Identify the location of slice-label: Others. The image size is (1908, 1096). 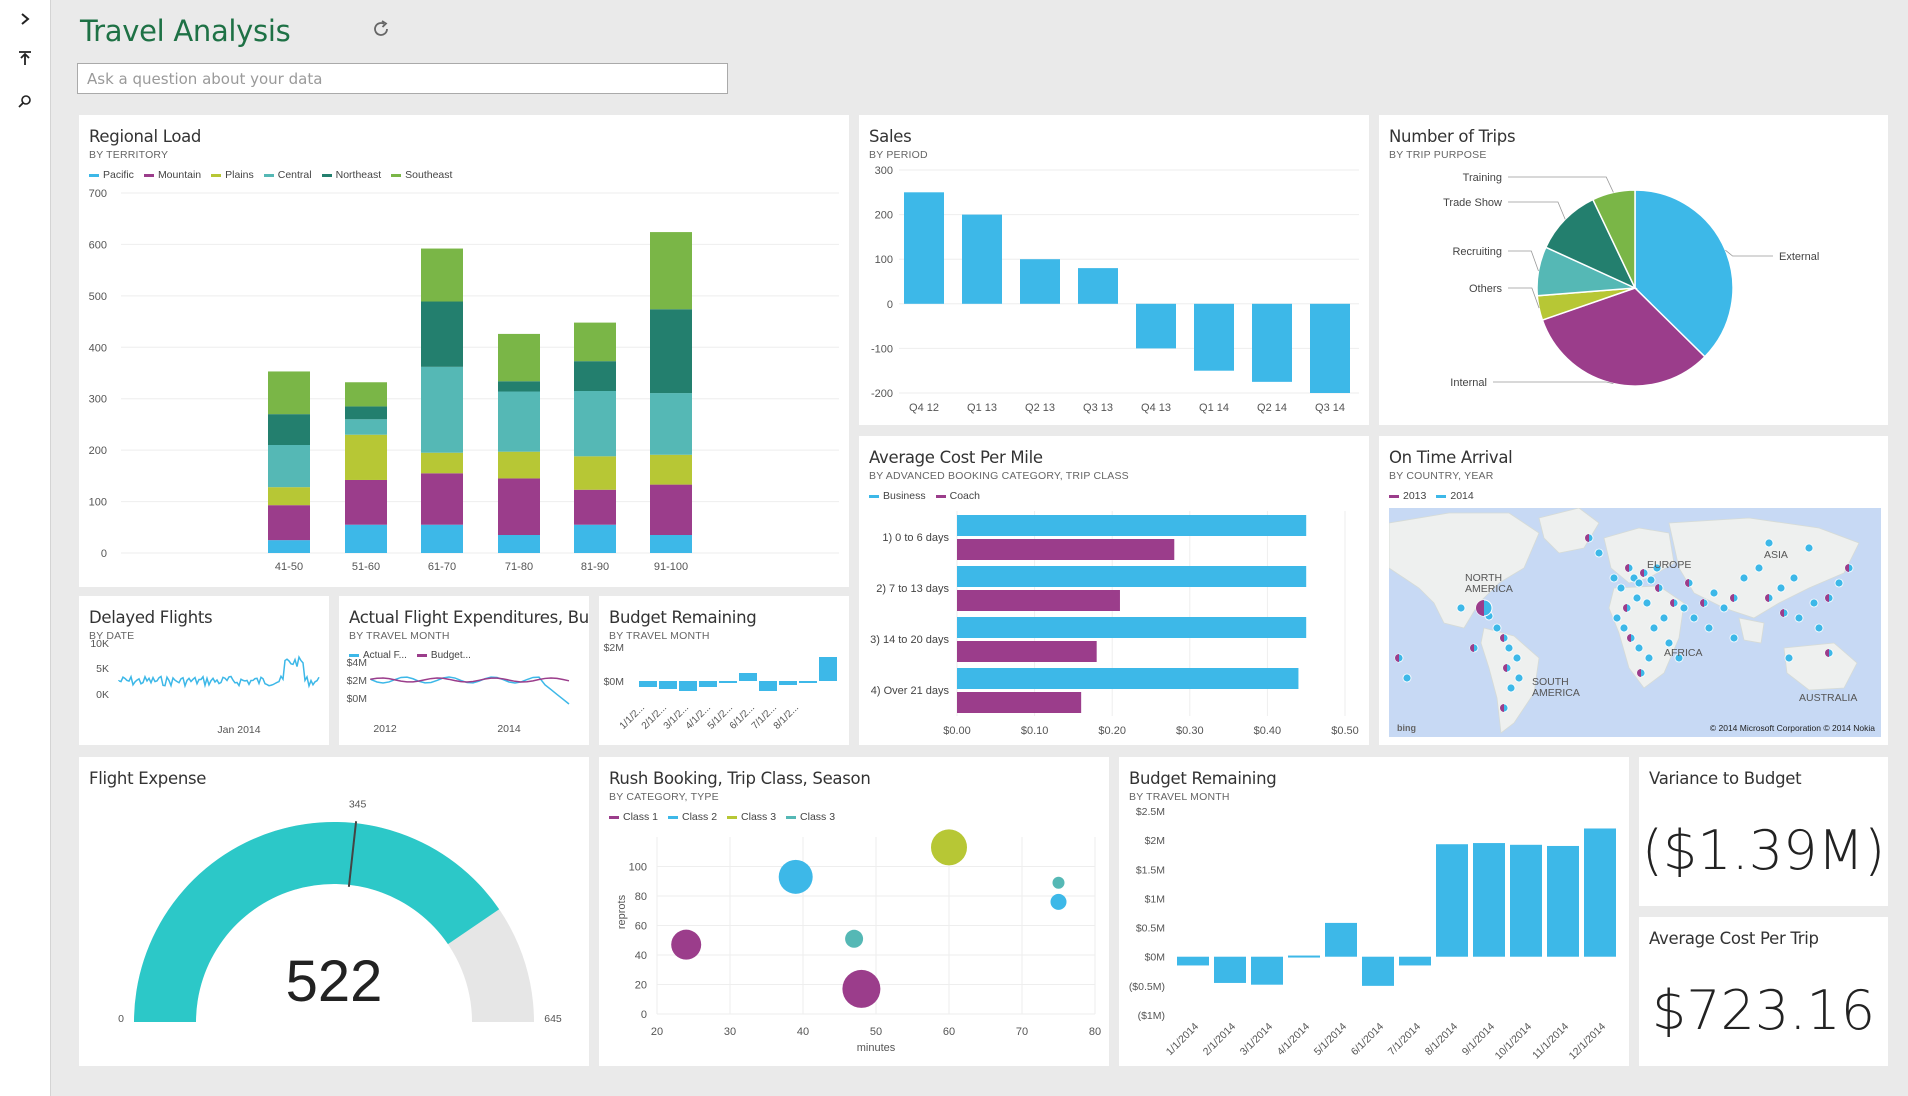
(1486, 289).